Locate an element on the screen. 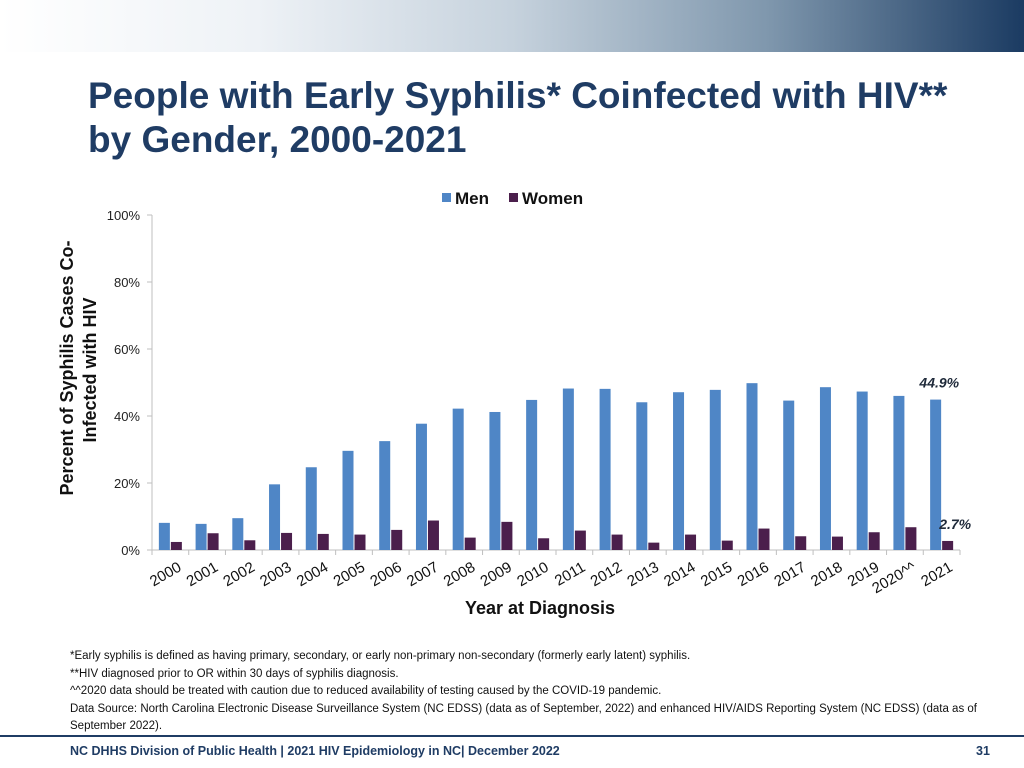  x-tick-label: 2014 is located at coordinates (679, 574).